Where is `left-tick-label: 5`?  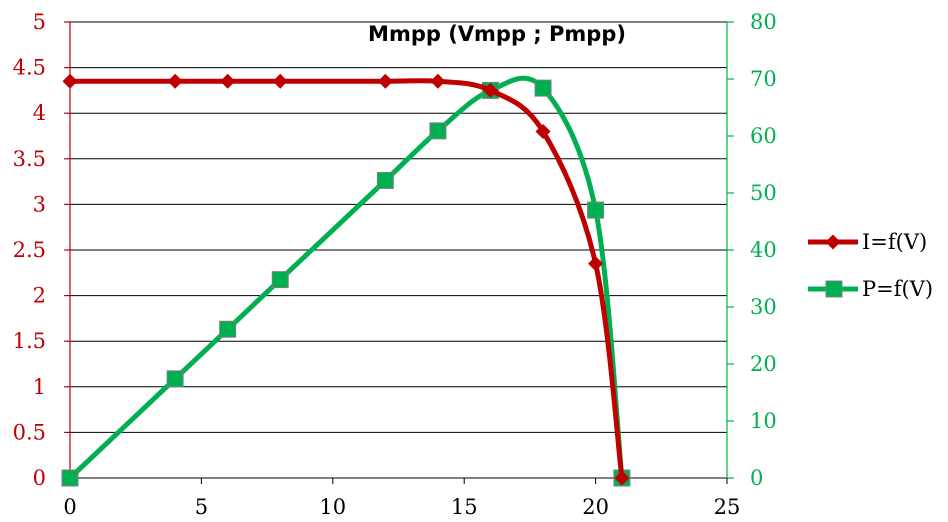 left-tick-label: 5 is located at coordinates (39, 22).